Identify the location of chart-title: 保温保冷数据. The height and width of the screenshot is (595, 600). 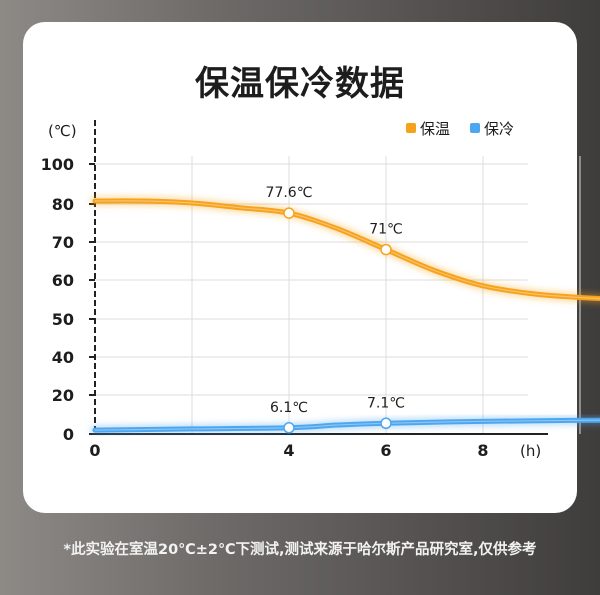
(300, 84).